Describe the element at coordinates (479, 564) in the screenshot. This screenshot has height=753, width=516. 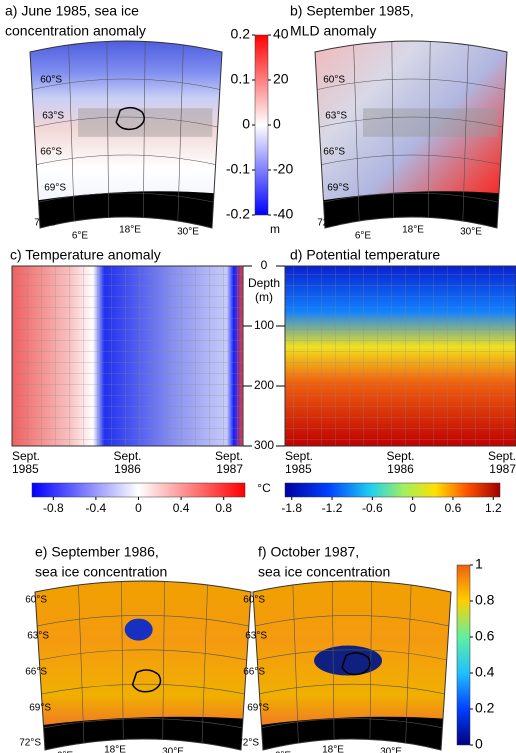
I see `colorbar-tick-label: 1` at that location.